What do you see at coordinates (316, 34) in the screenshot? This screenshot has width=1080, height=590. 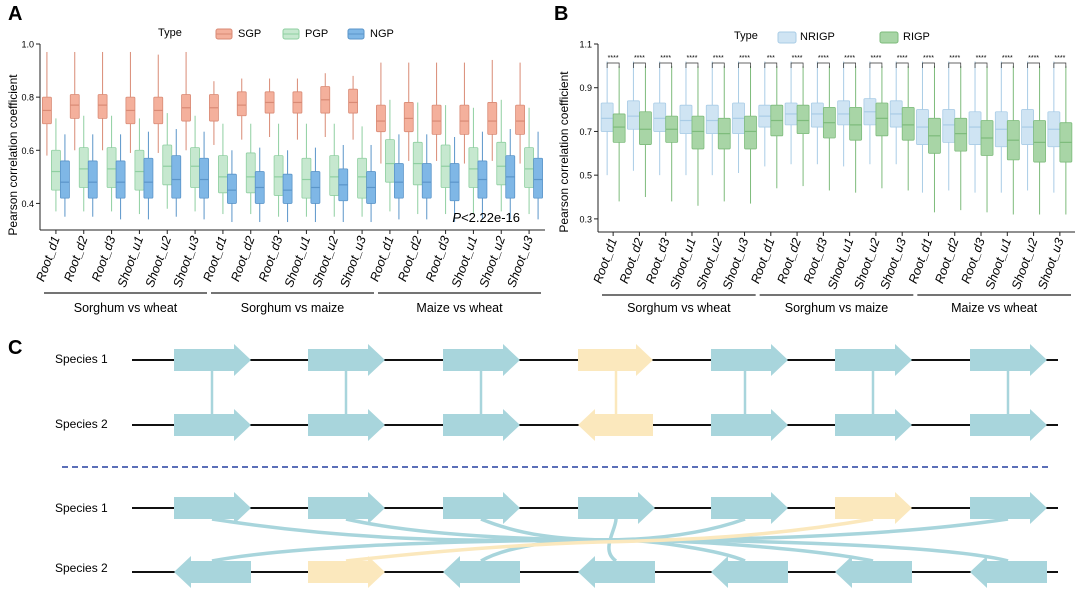 I see `legend-label-pgp: PGP` at bounding box center [316, 34].